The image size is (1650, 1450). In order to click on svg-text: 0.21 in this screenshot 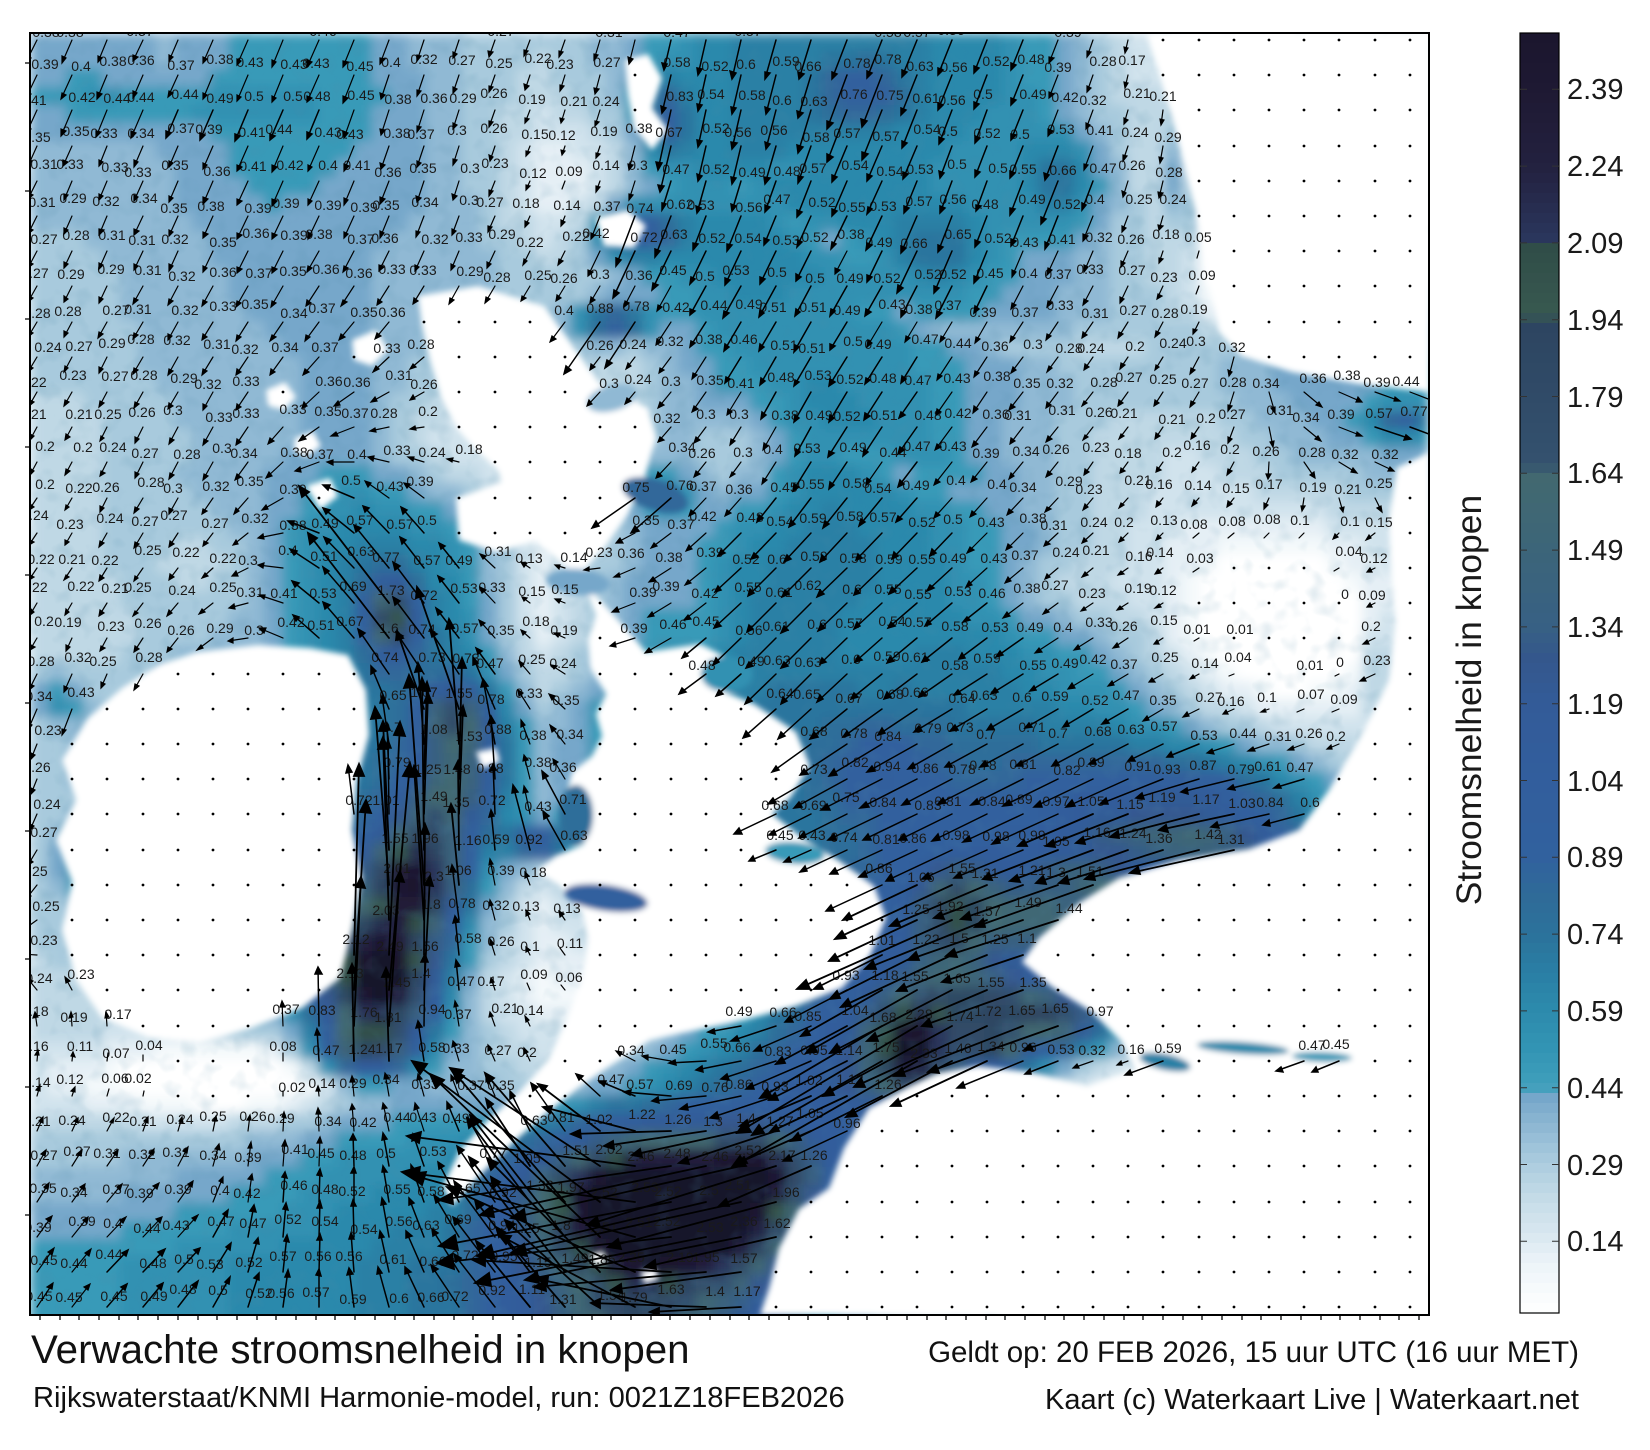, I will do `click(78, 414)`.